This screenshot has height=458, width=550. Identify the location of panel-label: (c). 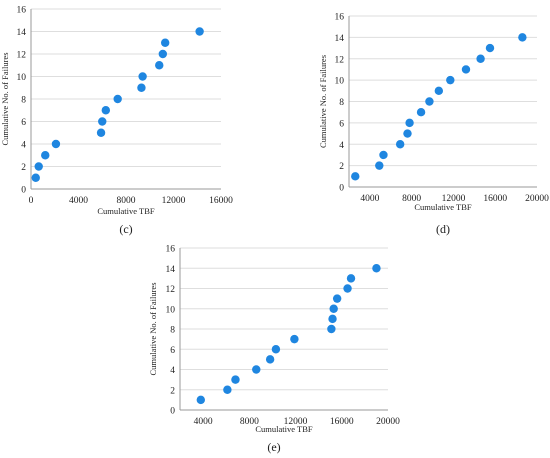
(125, 229).